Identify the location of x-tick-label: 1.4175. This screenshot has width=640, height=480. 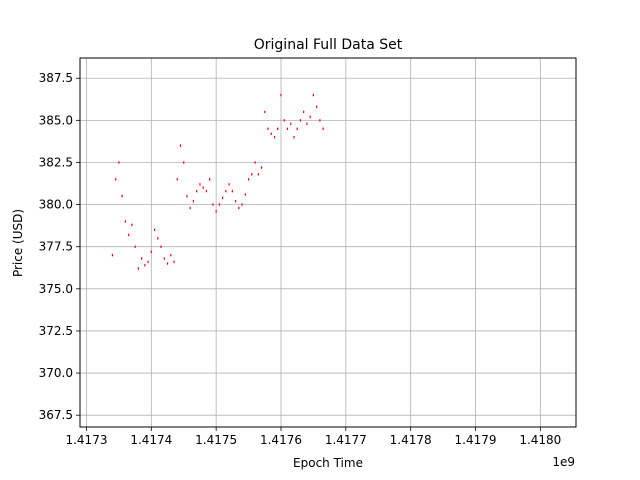
(216, 440).